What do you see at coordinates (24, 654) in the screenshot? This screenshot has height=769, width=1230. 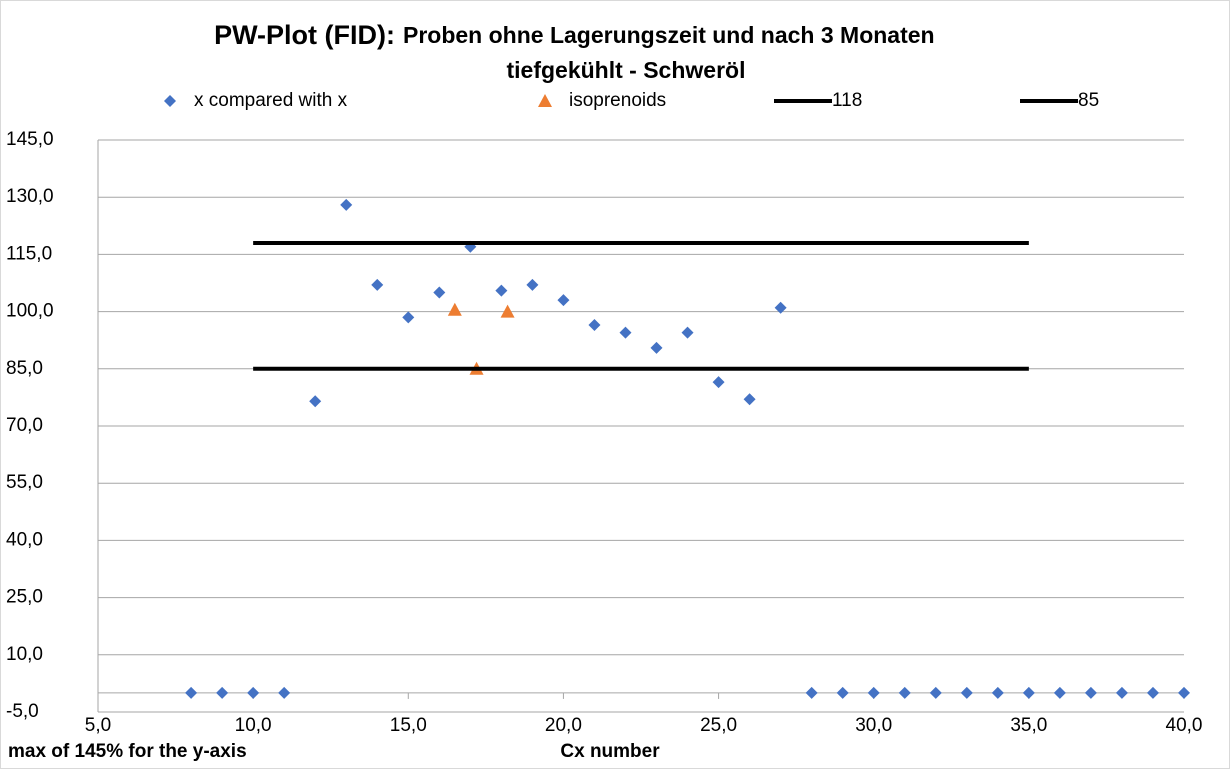 I see `y-tick-label: 10,0` at bounding box center [24, 654].